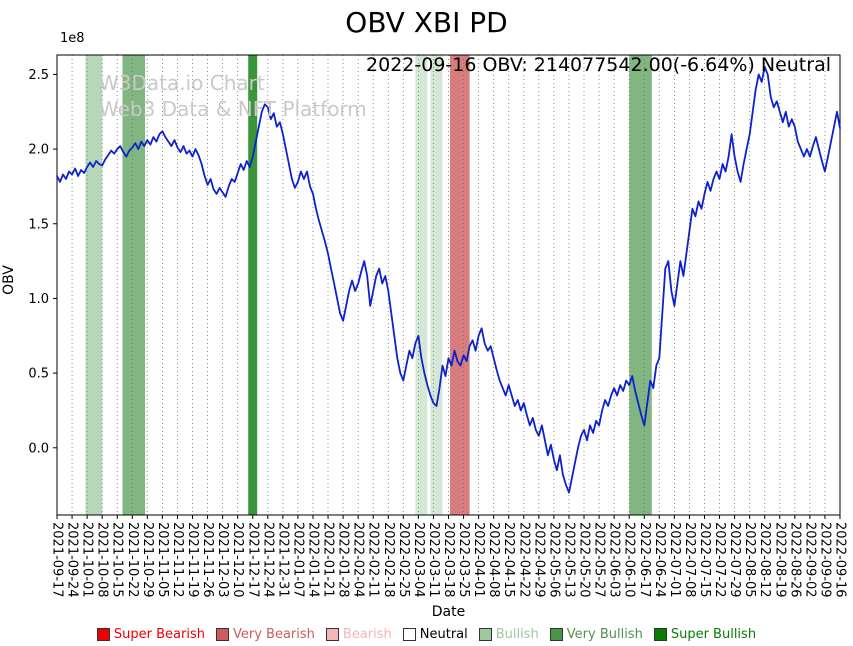  Describe the element at coordinates (222, 634) in the screenshot. I see `very-bearish-swatch` at that location.